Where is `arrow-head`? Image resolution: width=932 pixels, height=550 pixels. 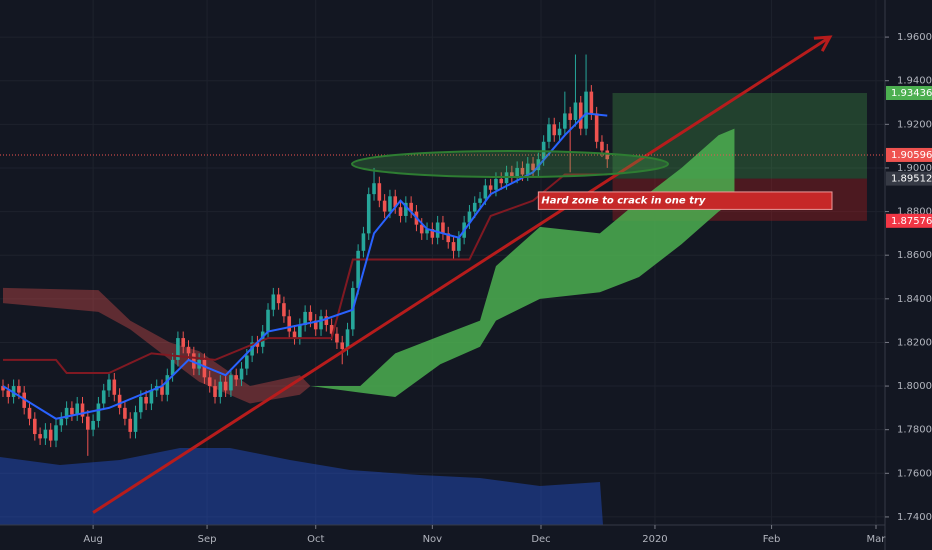
arrow-head is located at coordinates (823, 43).